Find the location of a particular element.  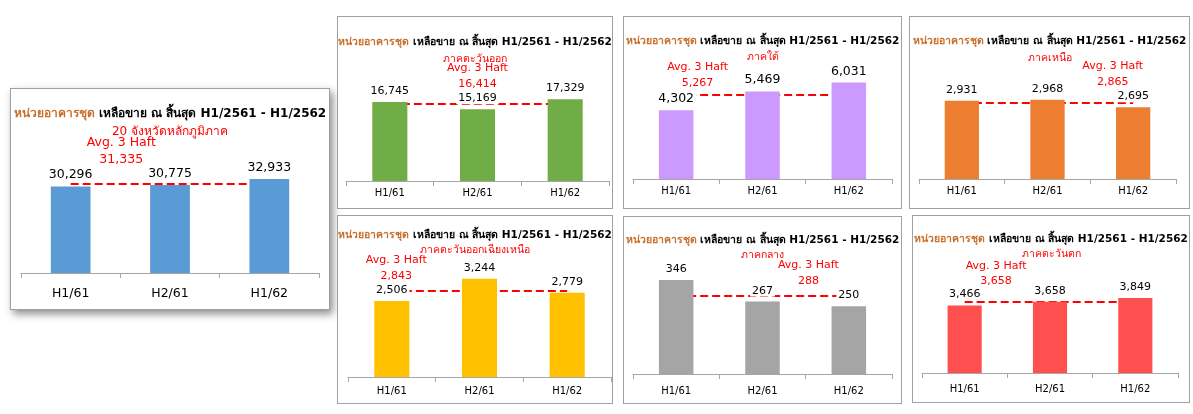

data-label: 2,779 is located at coordinates (567, 281).